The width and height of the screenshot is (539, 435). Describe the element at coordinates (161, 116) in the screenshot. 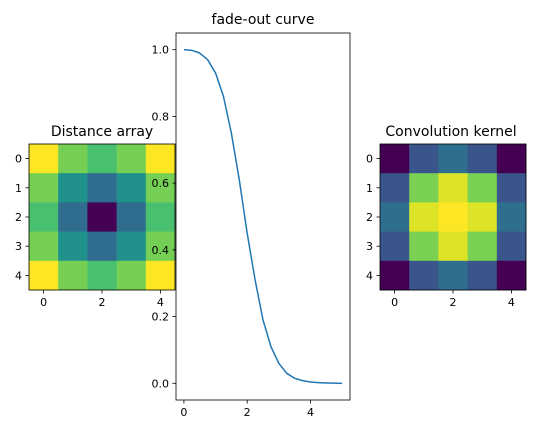

I see `y-tick-label: 0.8` at that location.